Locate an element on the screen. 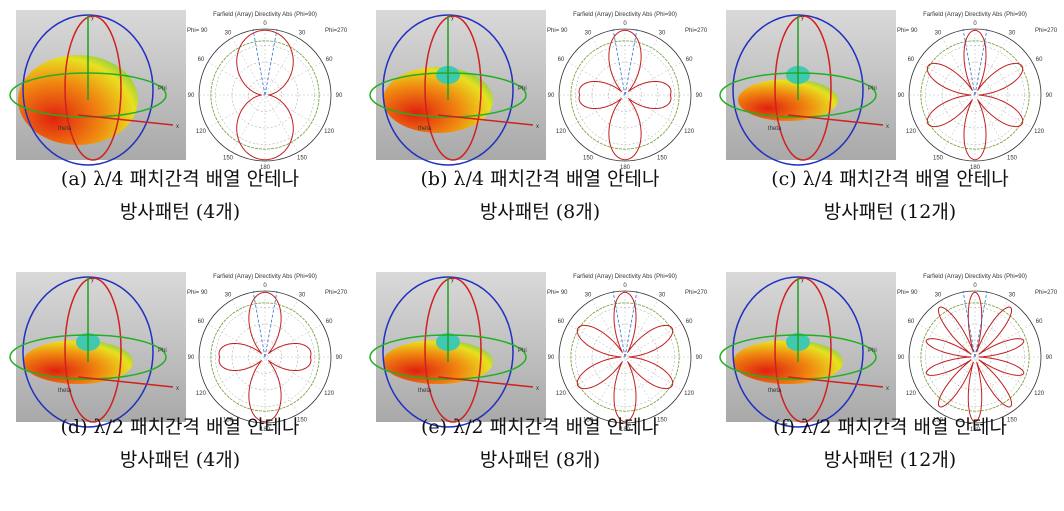 The width and height of the screenshot is (1064, 511). caption-line1: (d) λ/2 패치간격 배열 안테나 is located at coordinates (180, 427).